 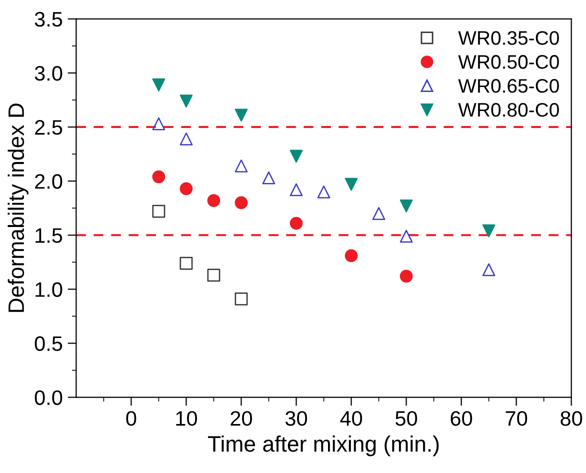 I want to click on x-tick-label: 10, so click(x=186, y=418).